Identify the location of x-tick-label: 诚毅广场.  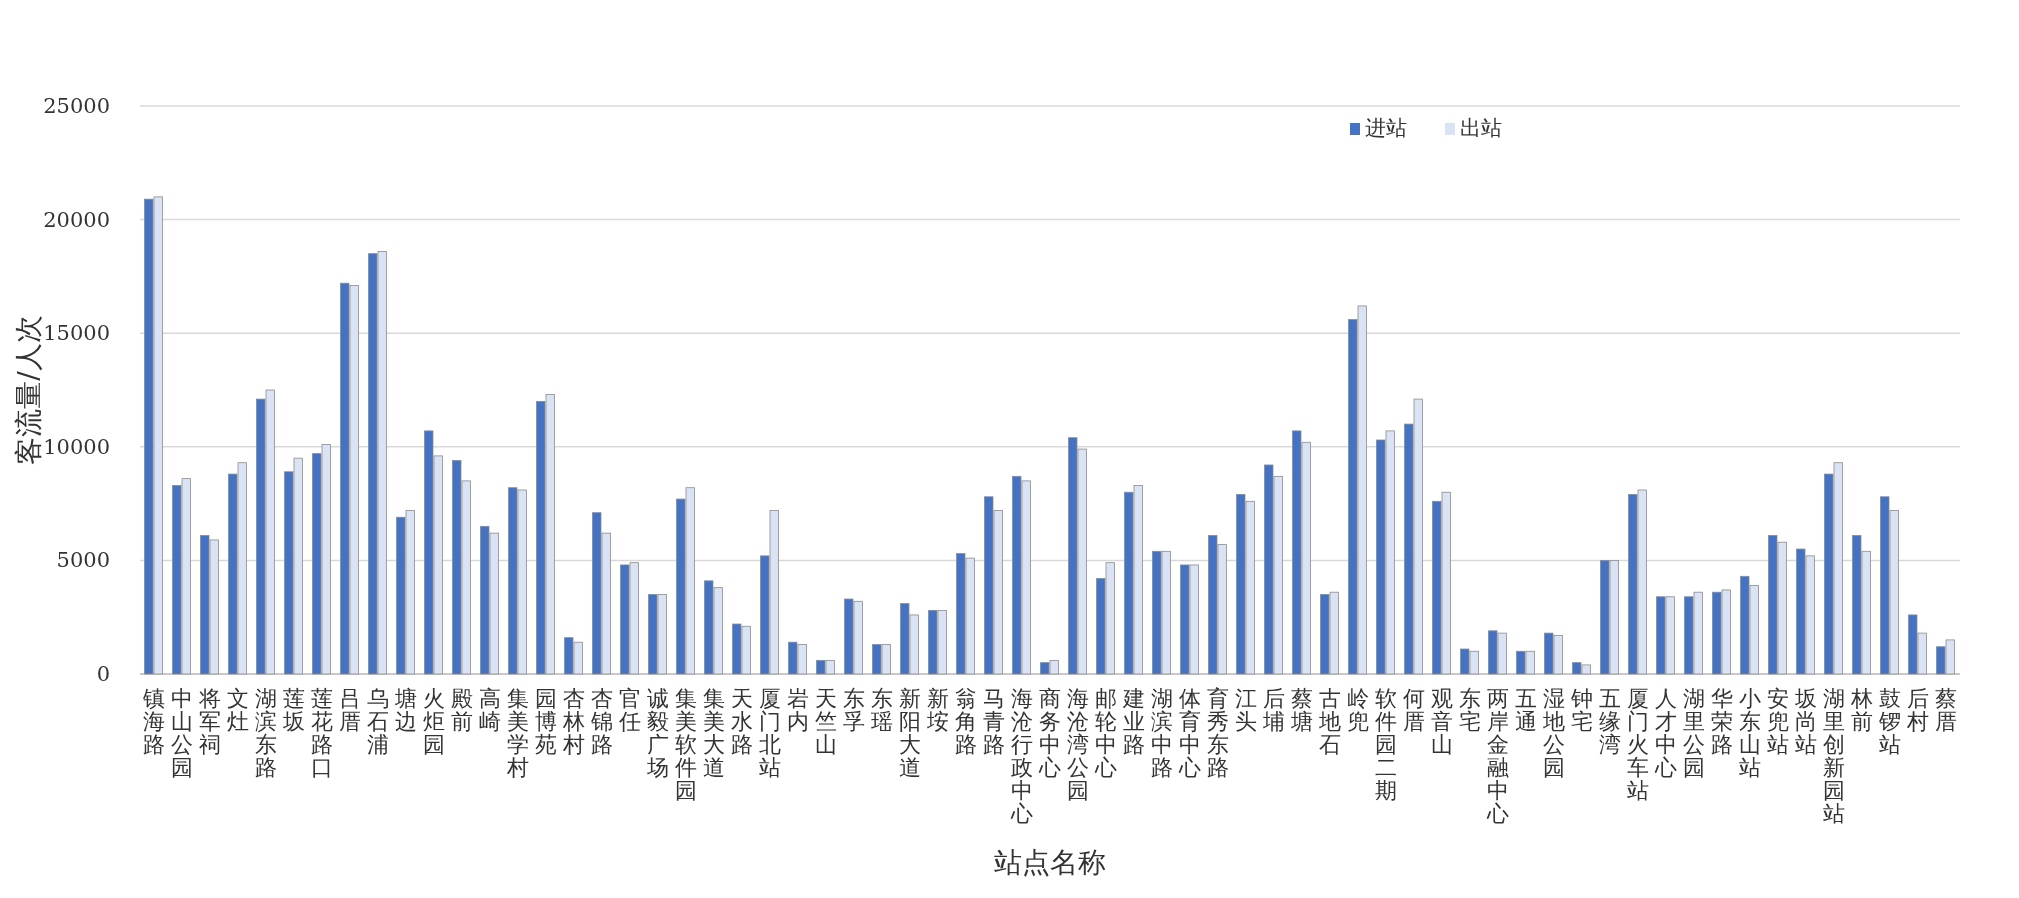
(657, 733).